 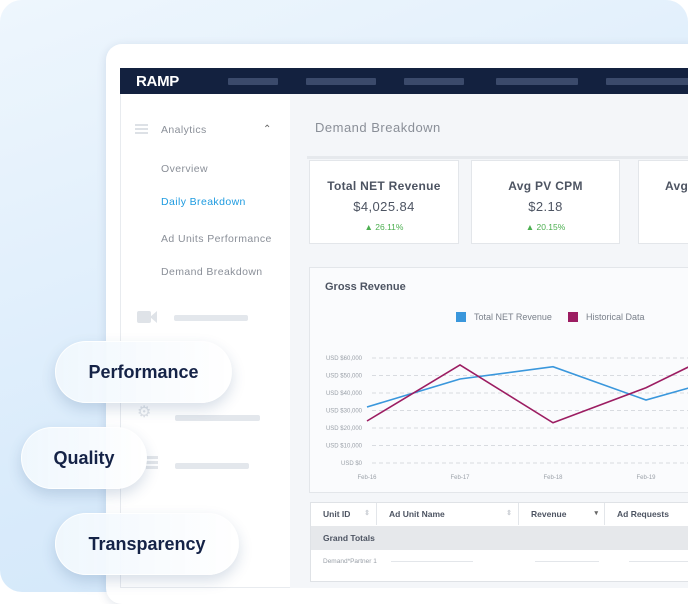 What do you see at coordinates (646, 478) in the screenshot?
I see `x-tick-label: Feb-19` at bounding box center [646, 478].